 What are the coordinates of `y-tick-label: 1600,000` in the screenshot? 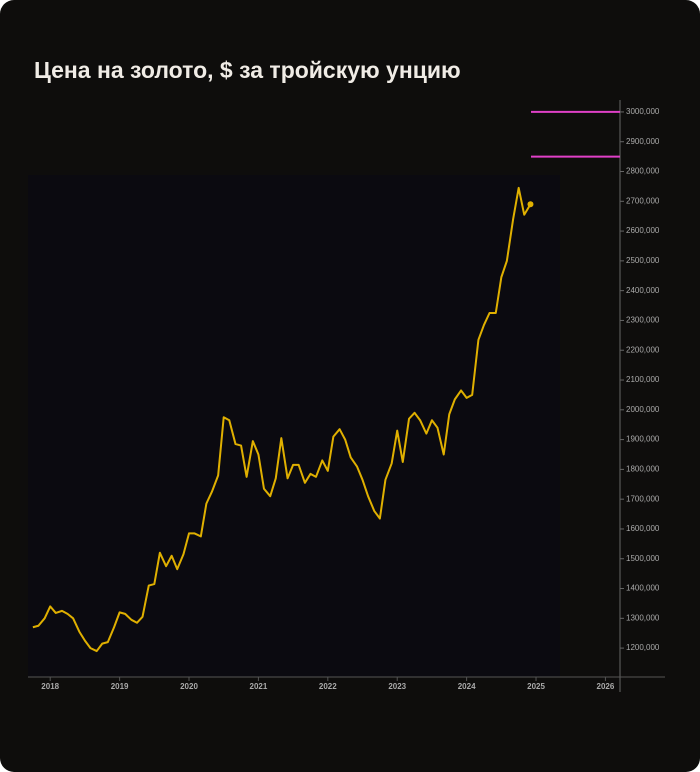 It's located at (643, 528).